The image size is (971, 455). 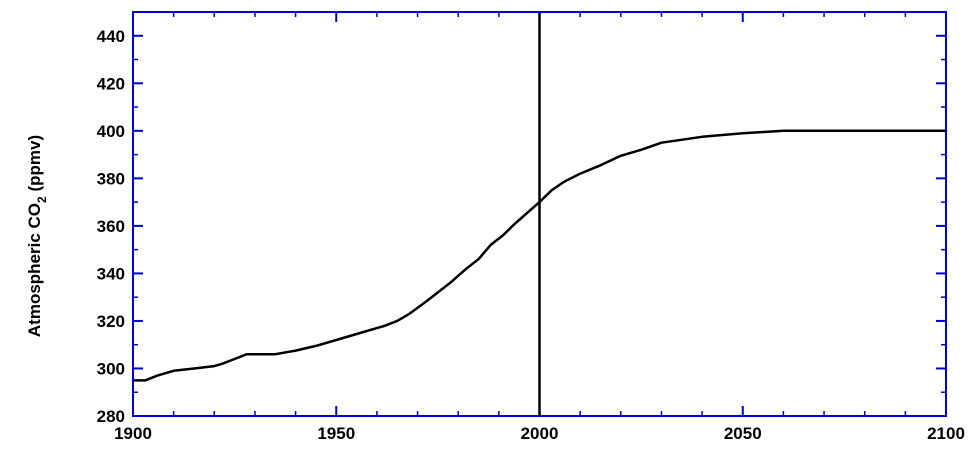 I want to click on y-tick-label: 320, so click(x=111, y=321).